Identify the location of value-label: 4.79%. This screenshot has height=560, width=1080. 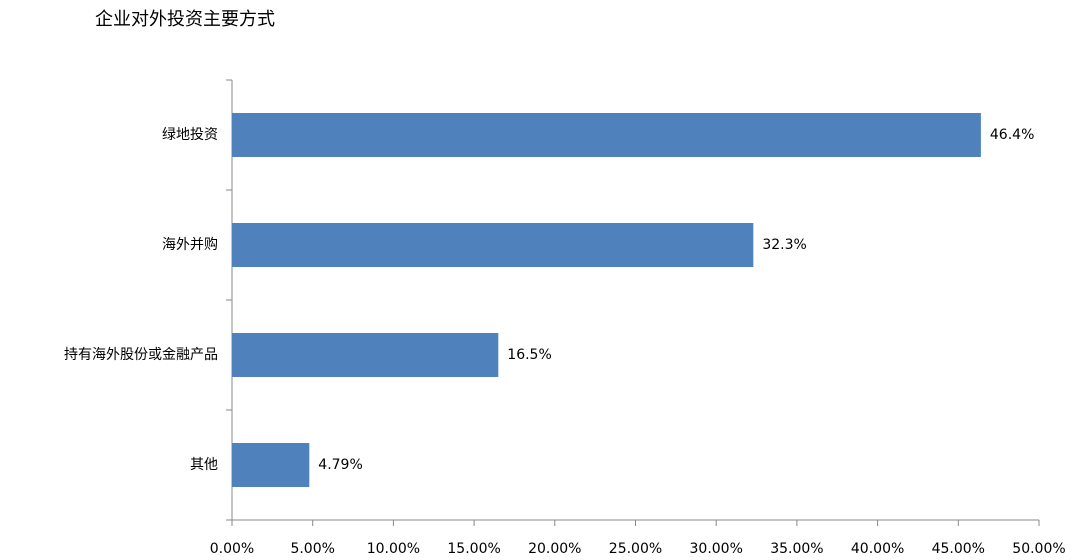
(340, 465).